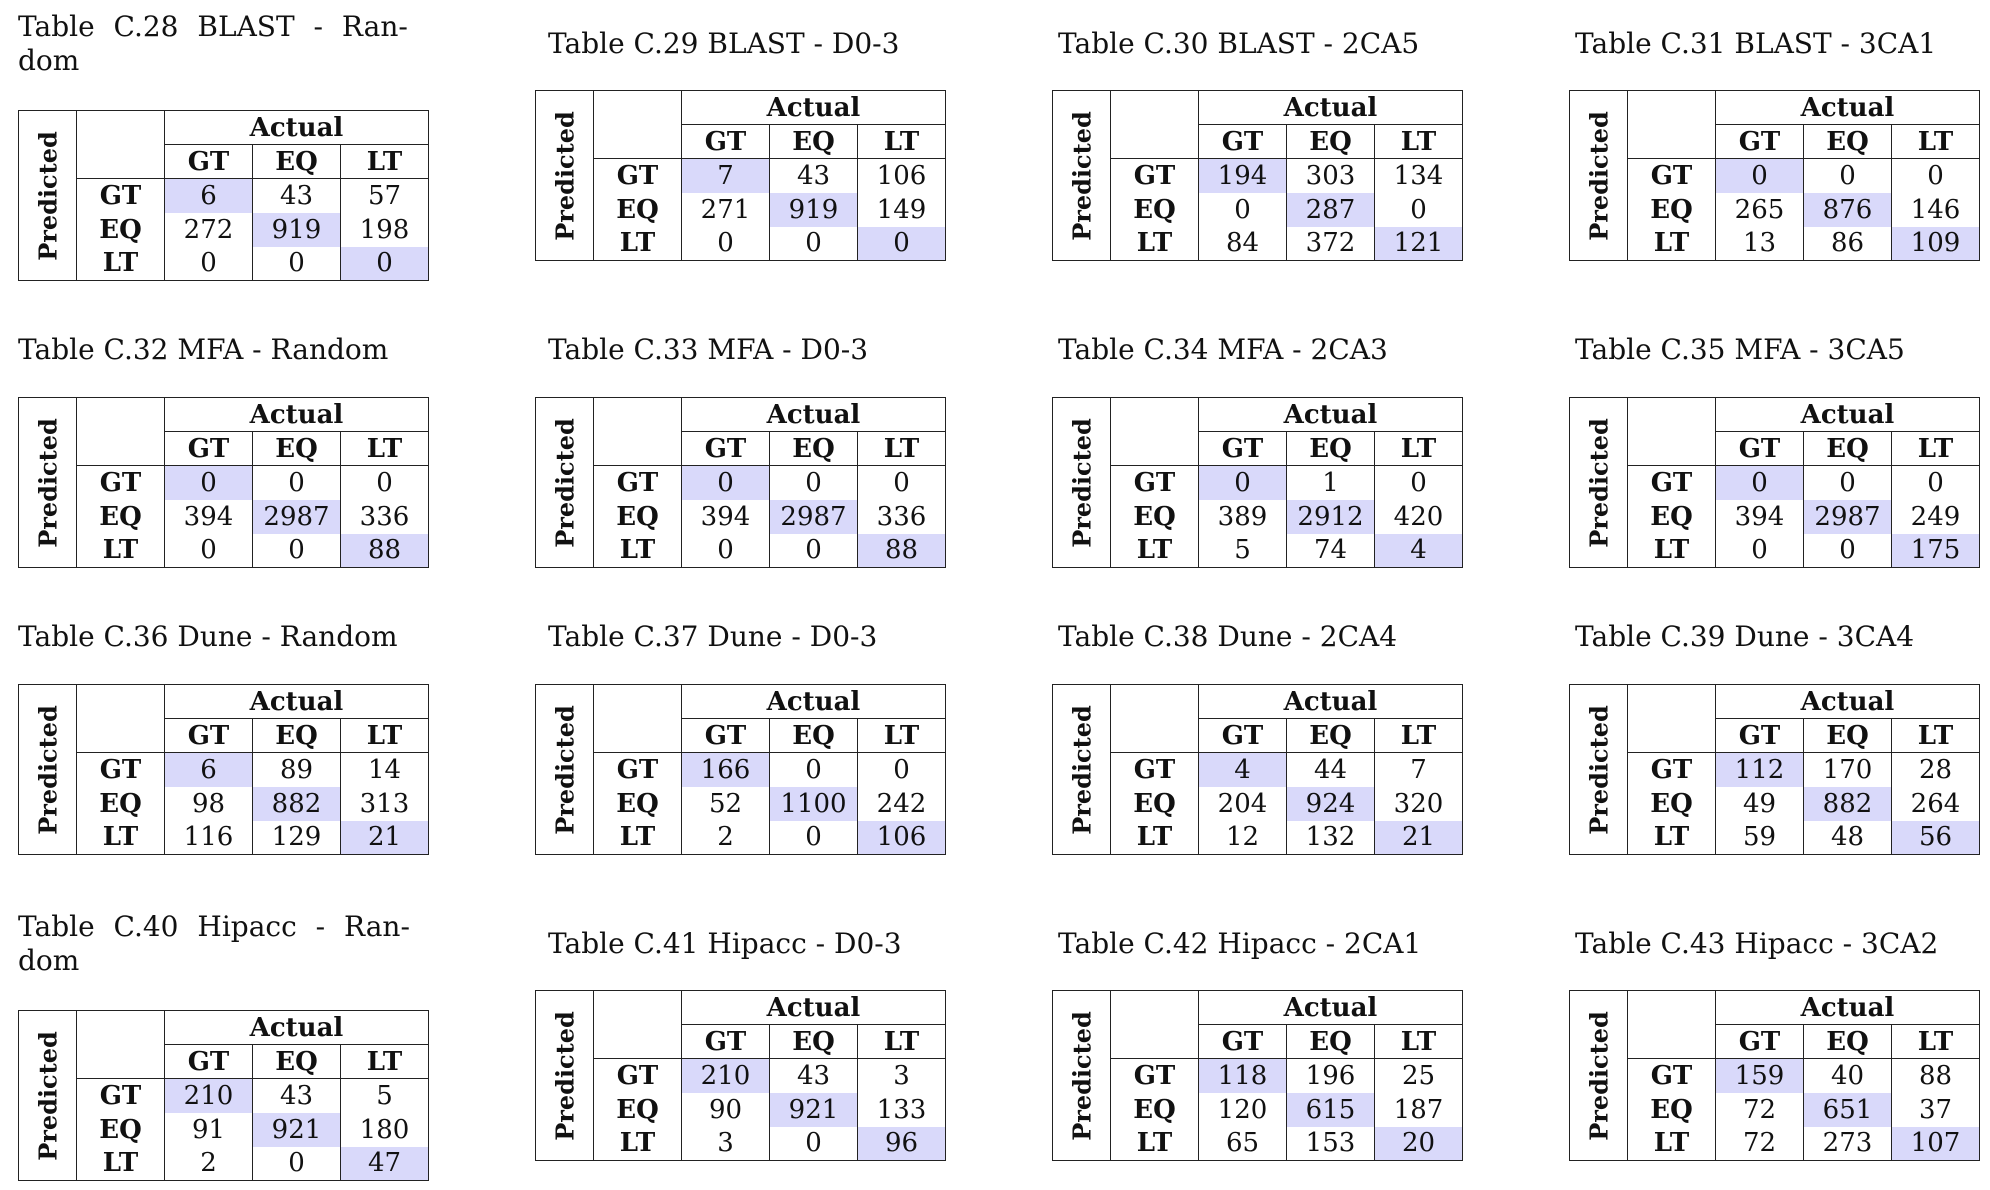  What do you see at coordinates (1935, 1109) in the screenshot?
I see `value-cell: 37` at bounding box center [1935, 1109].